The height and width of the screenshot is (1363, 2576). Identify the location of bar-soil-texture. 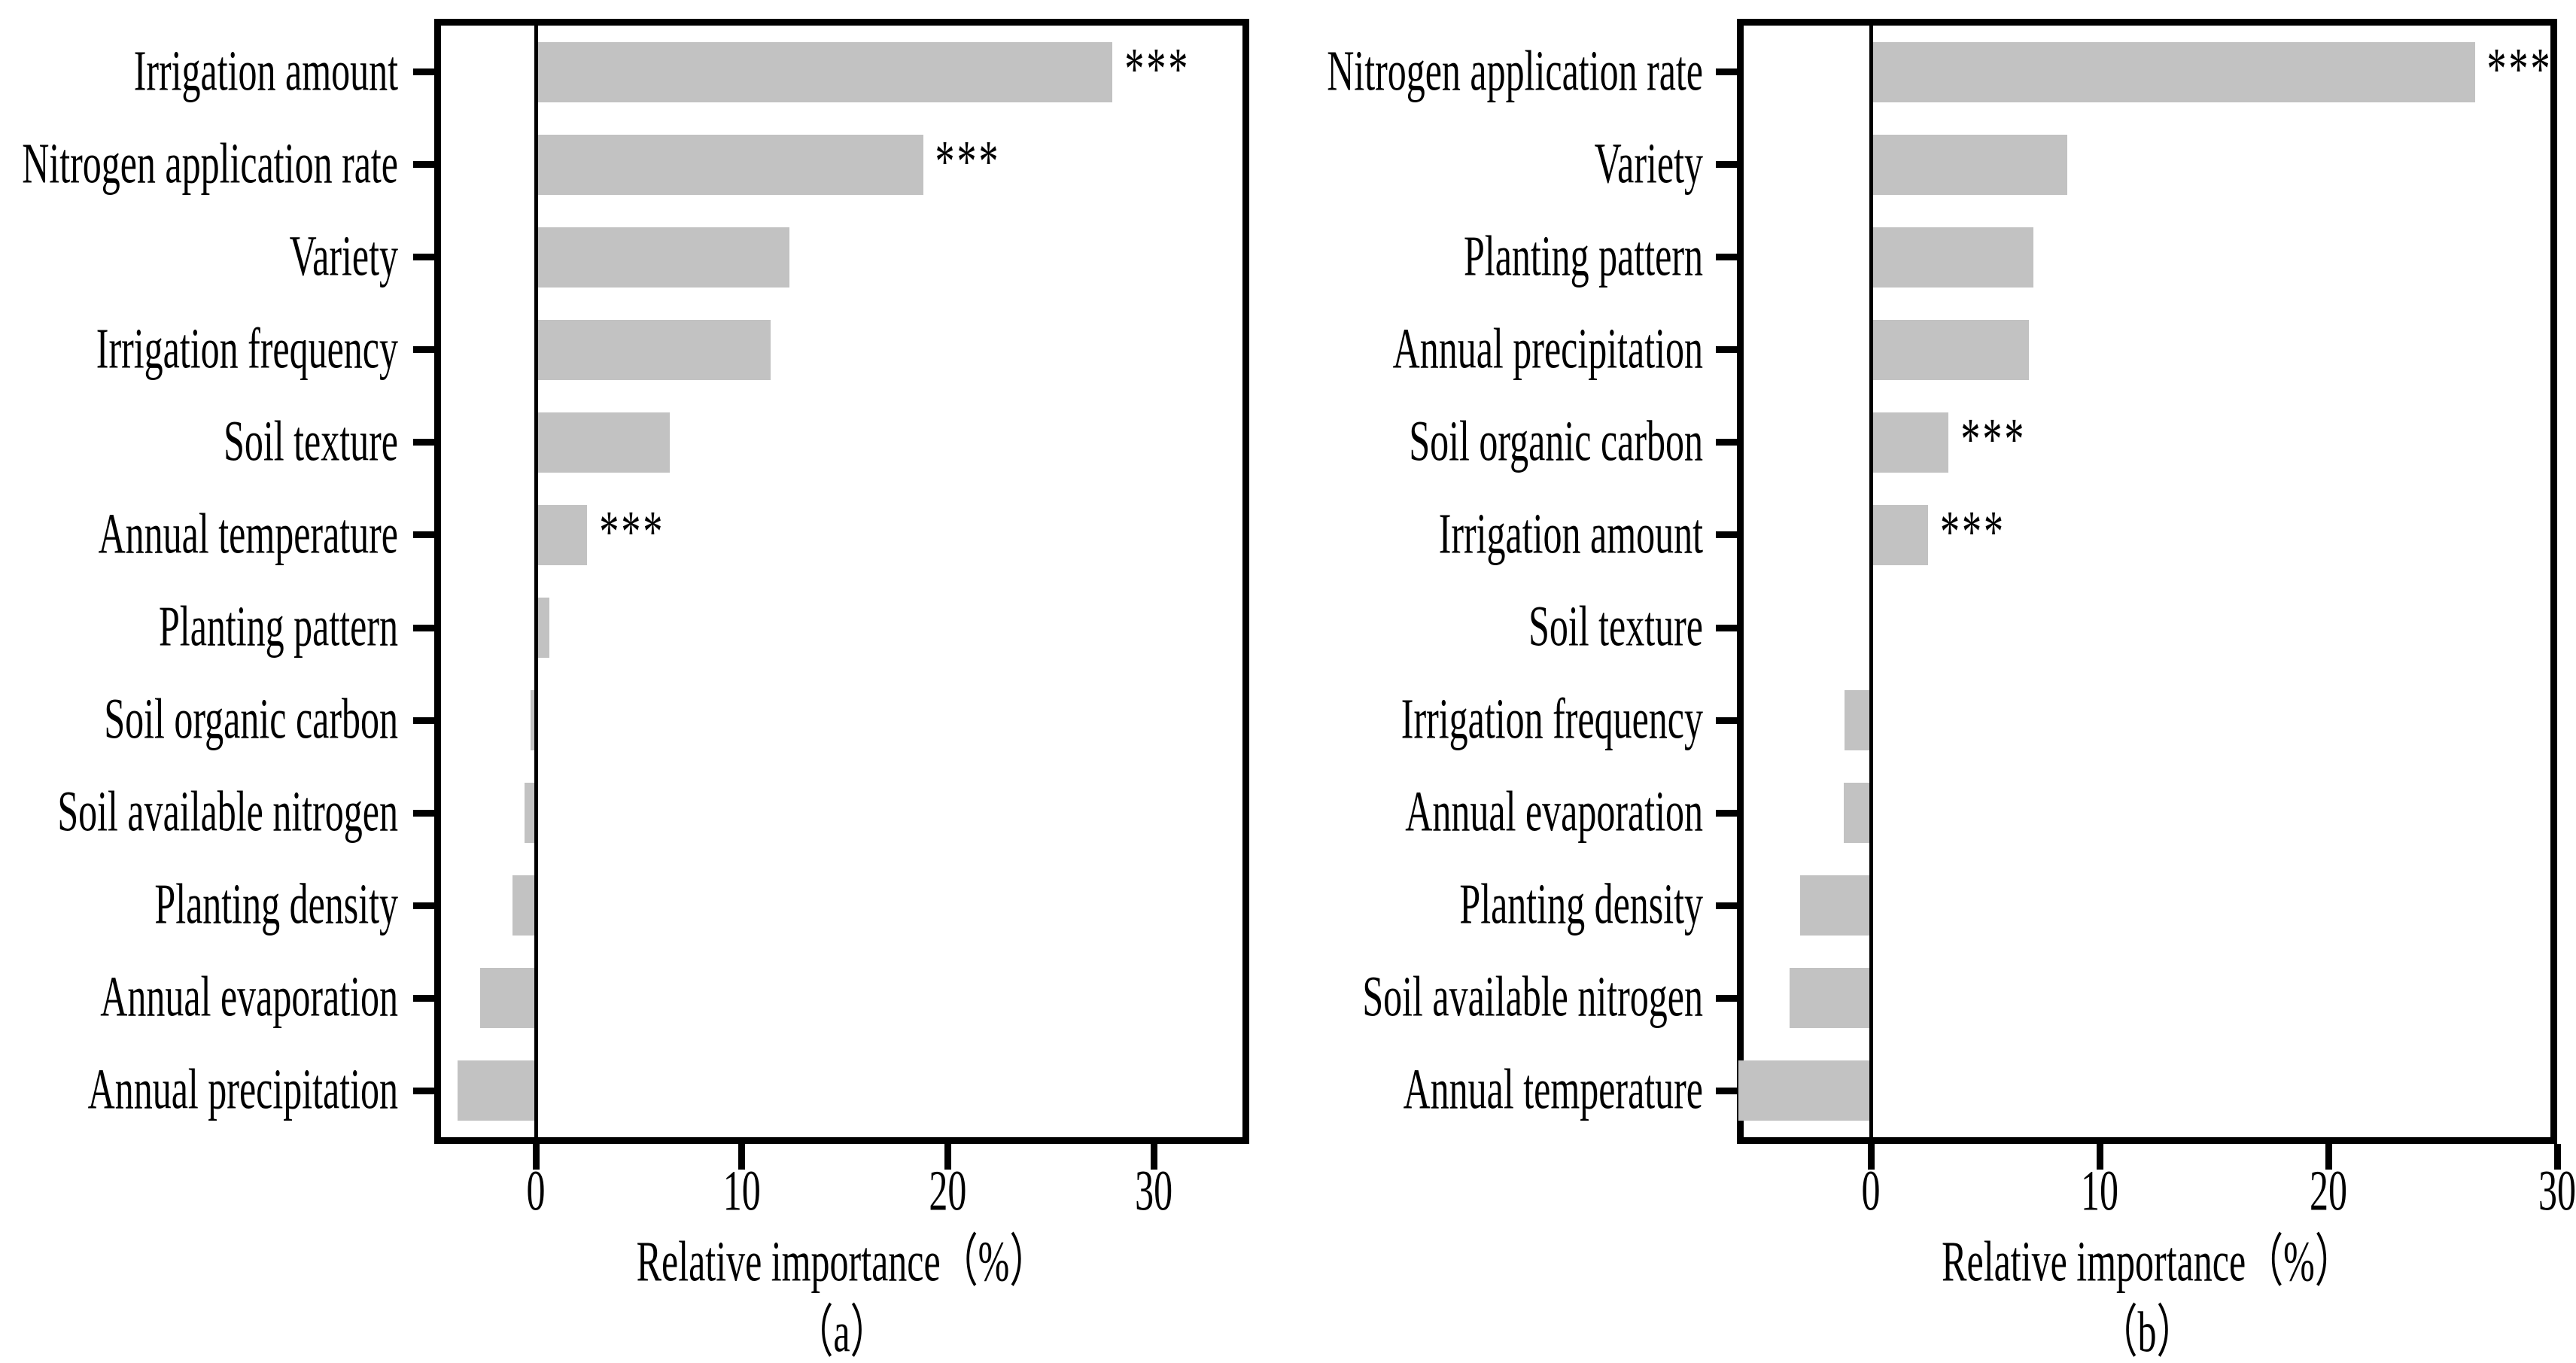
(603, 442).